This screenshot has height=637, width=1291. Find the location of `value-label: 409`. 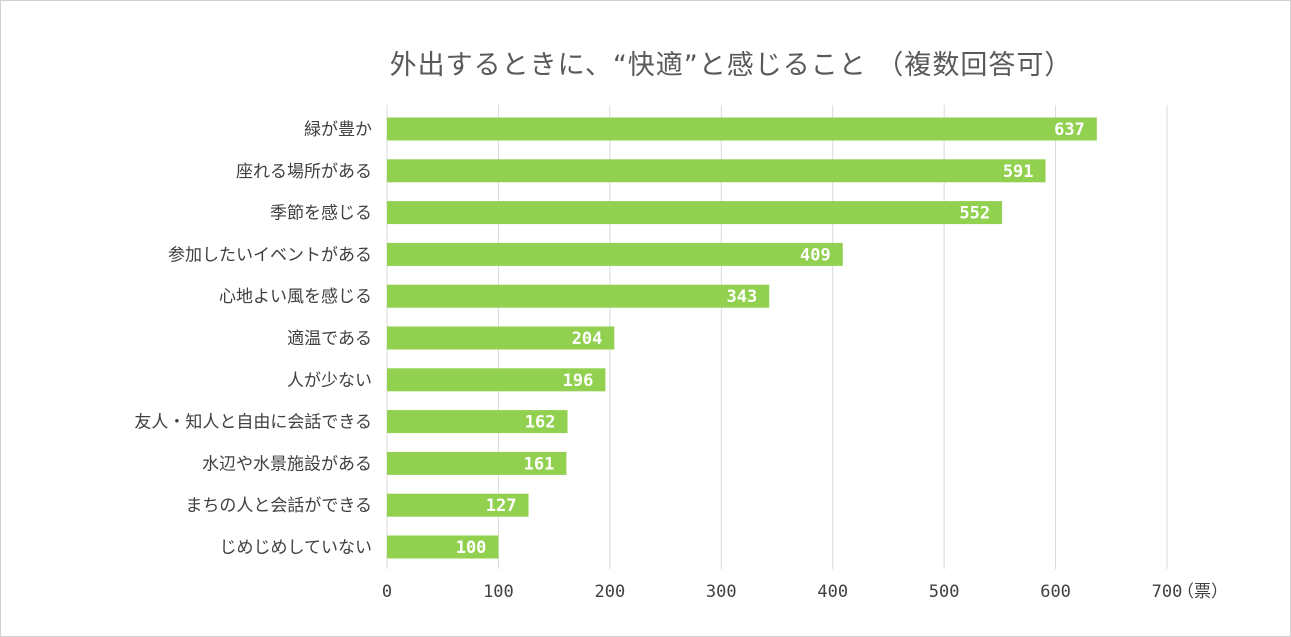

value-label: 409 is located at coordinates (815, 255).